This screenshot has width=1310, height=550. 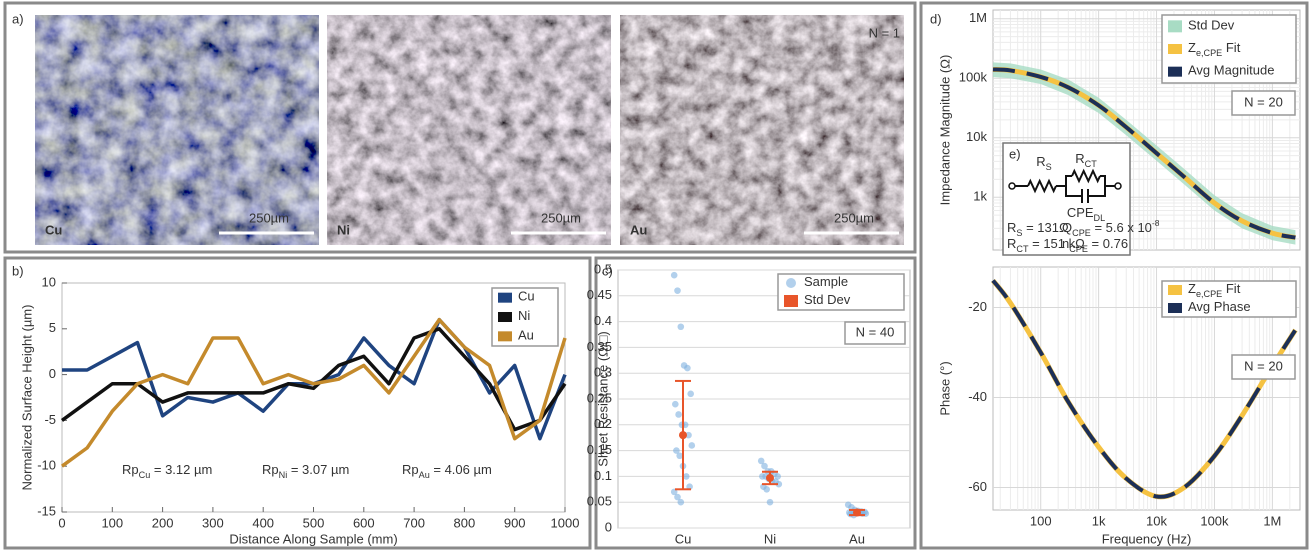 What do you see at coordinates (1079, 158) in the screenshot?
I see `element-label-part: R` at bounding box center [1079, 158].